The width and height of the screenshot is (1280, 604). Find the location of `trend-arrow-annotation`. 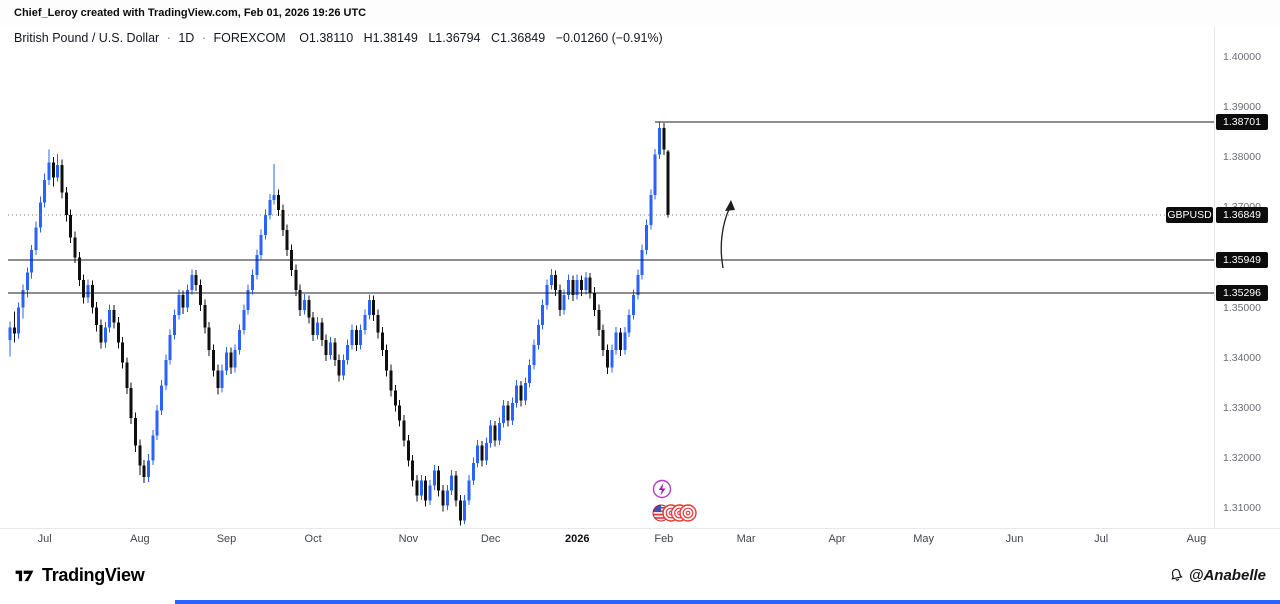

trend-arrow-annotation is located at coordinates (727, 234).